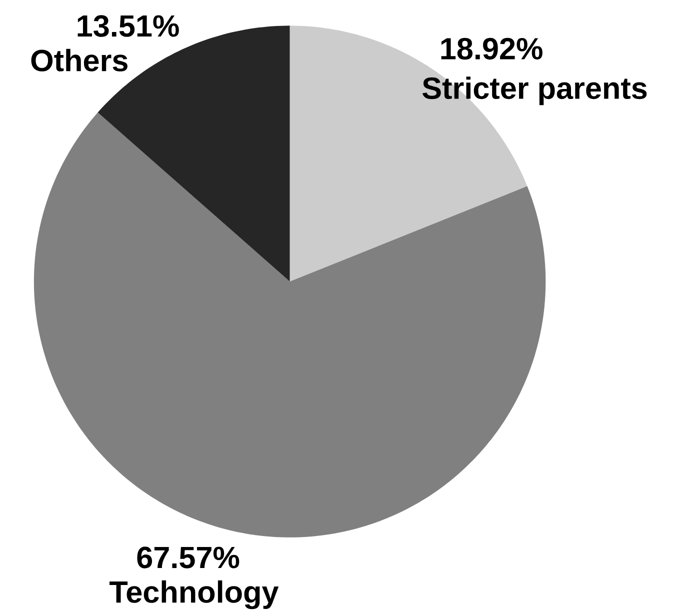  Describe the element at coordinates (79, 60) in the screenshot. I see `slice-label: Others` at that location.